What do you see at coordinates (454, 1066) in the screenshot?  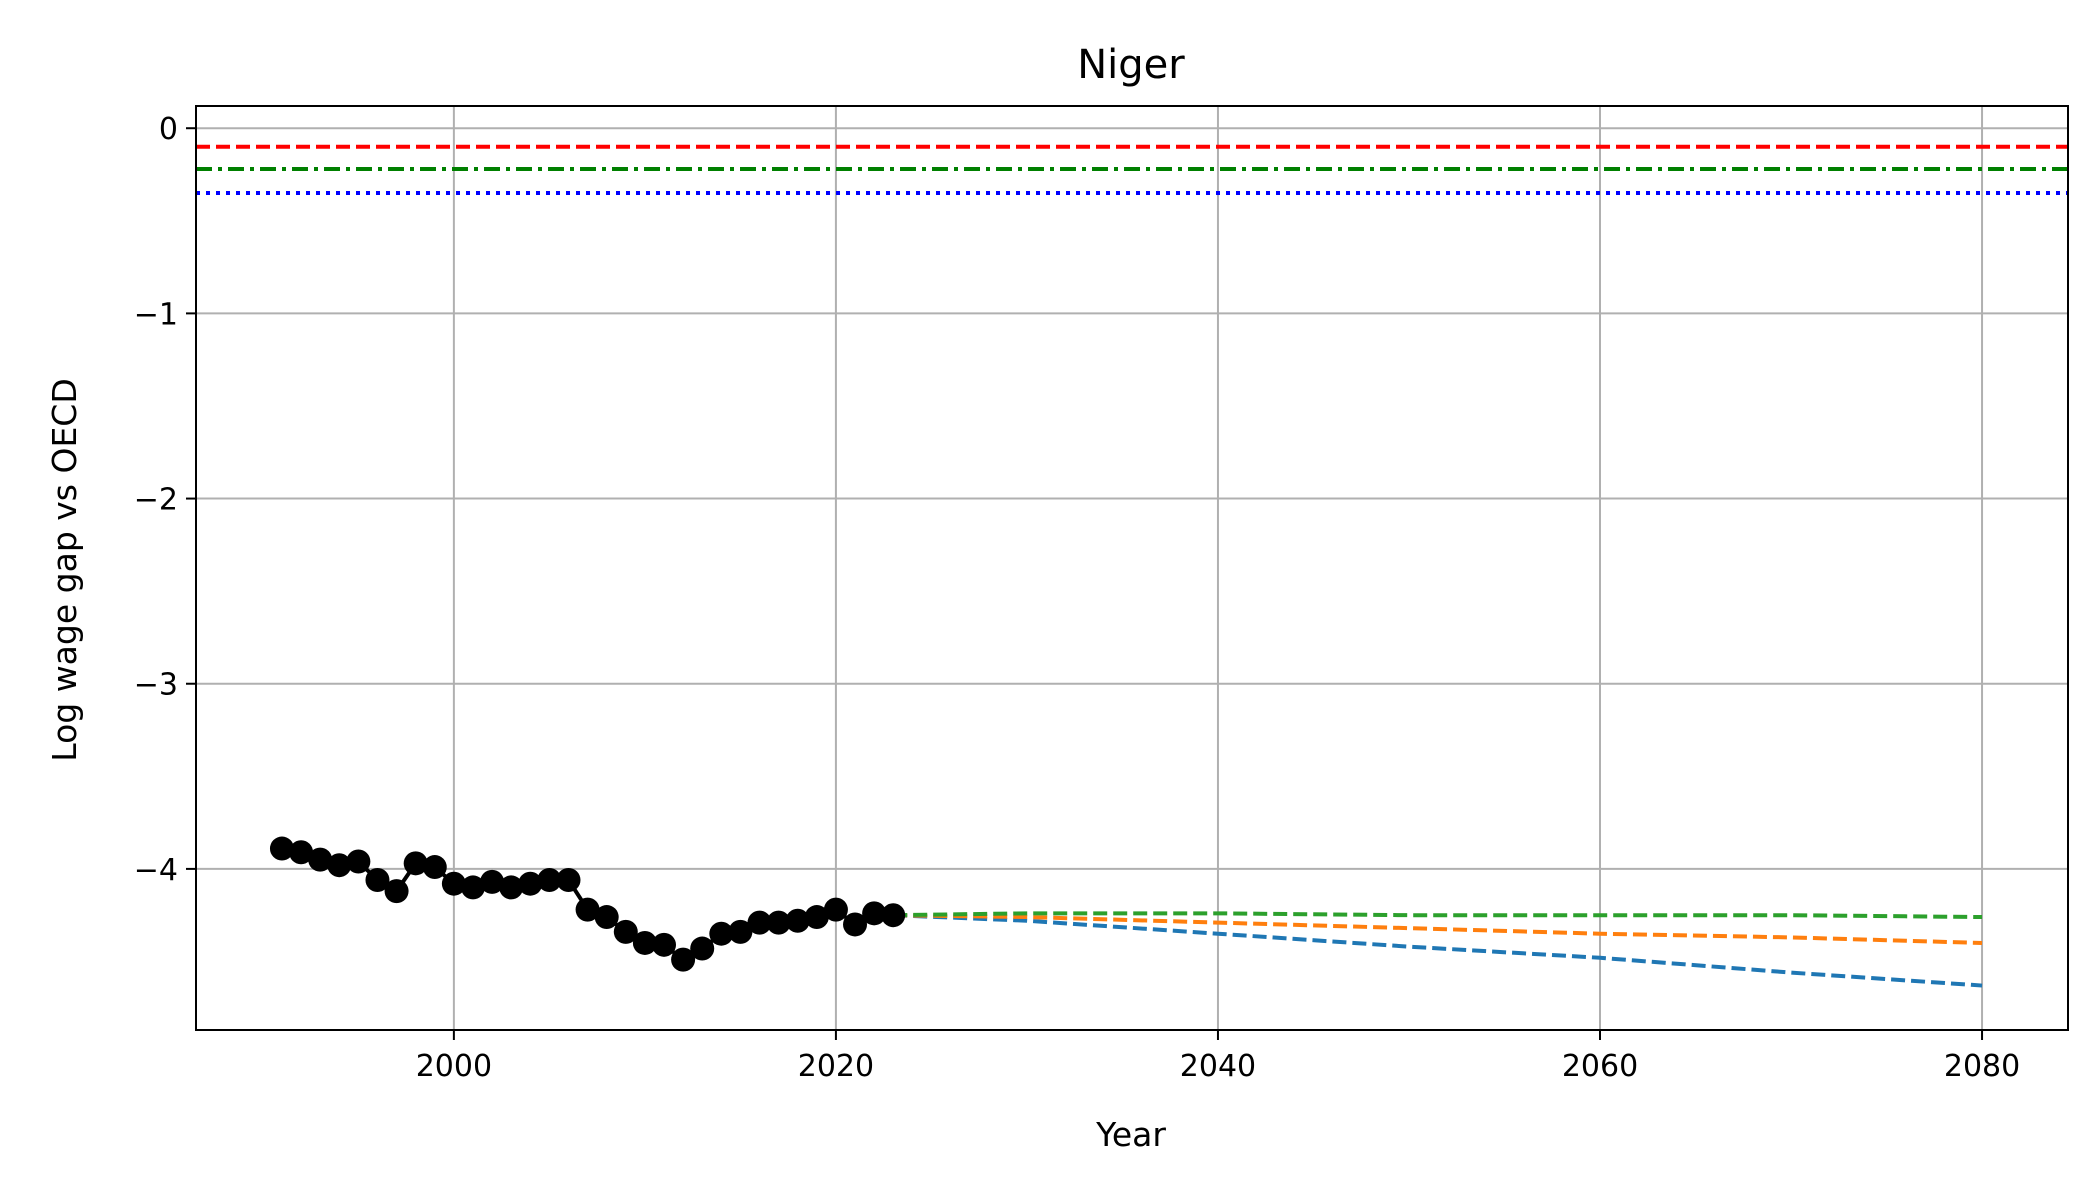 I see `x-tick-label: 2000` at bounding box center [454, 1066].